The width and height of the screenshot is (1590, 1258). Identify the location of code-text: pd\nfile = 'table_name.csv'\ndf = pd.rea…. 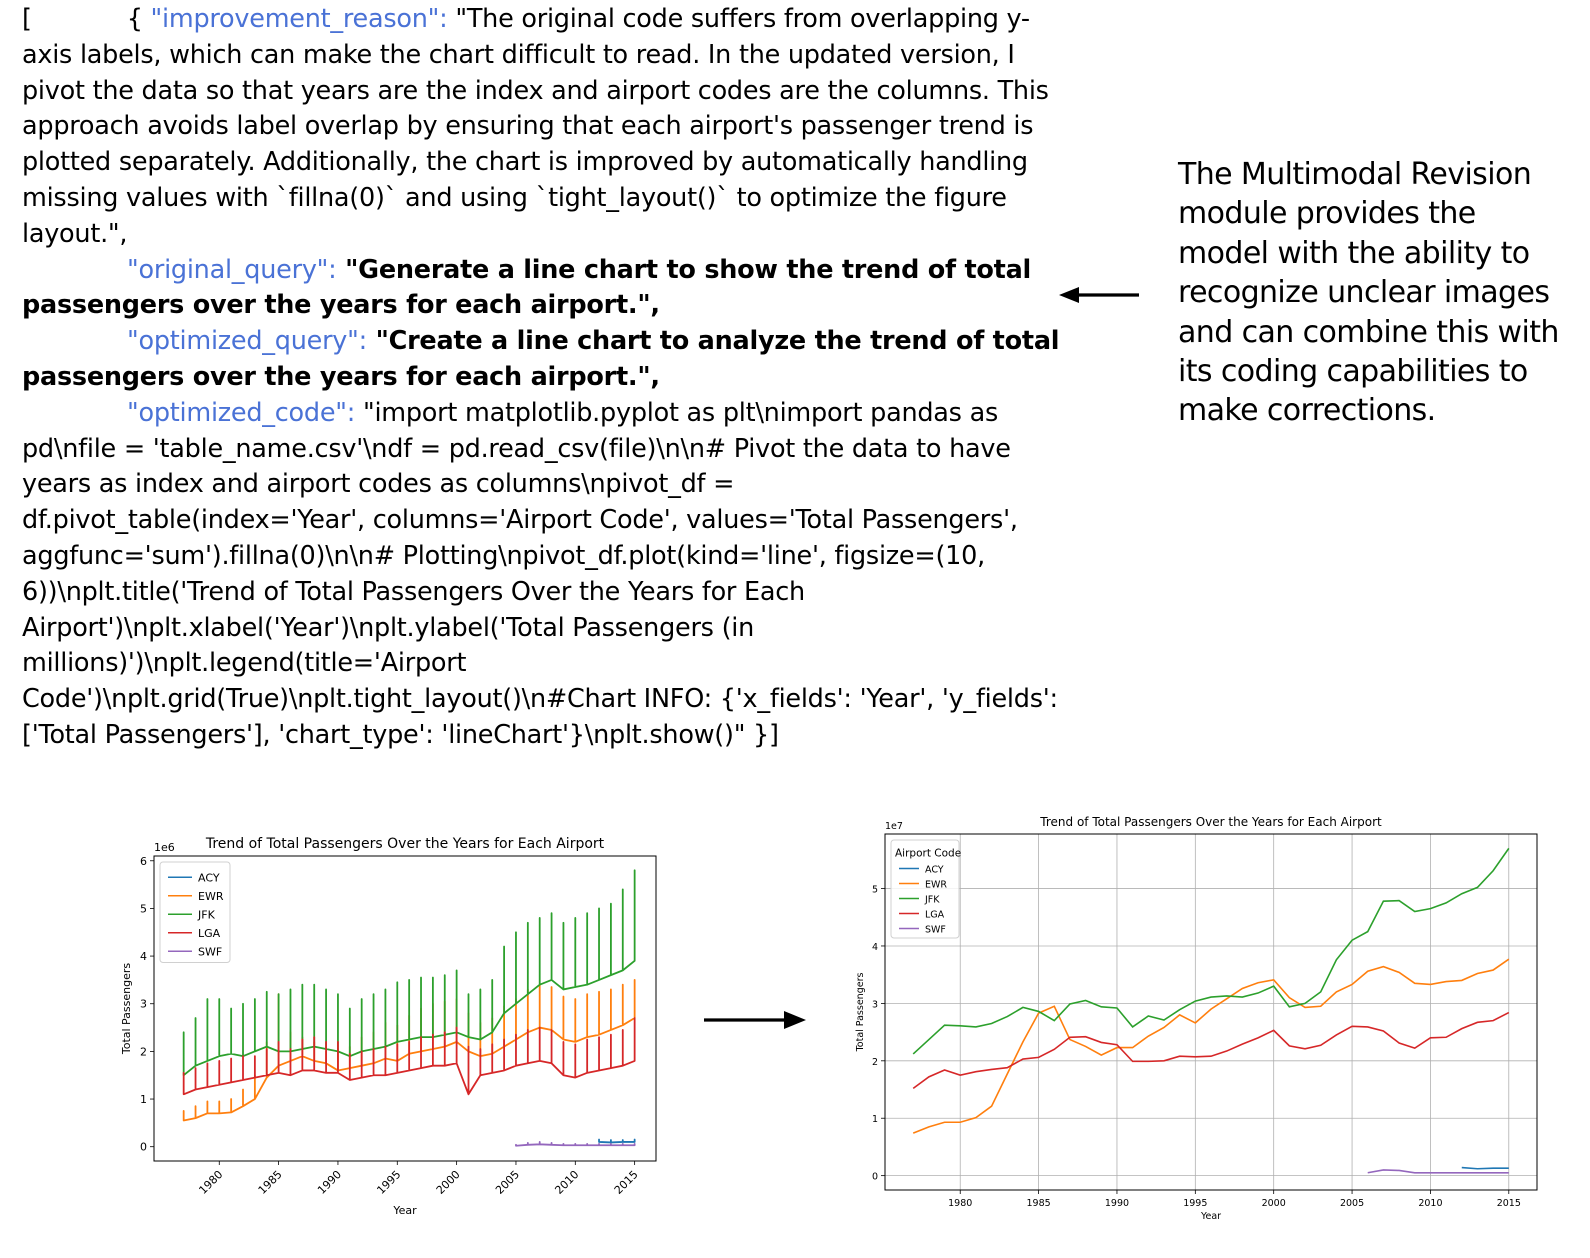
(516, 448).